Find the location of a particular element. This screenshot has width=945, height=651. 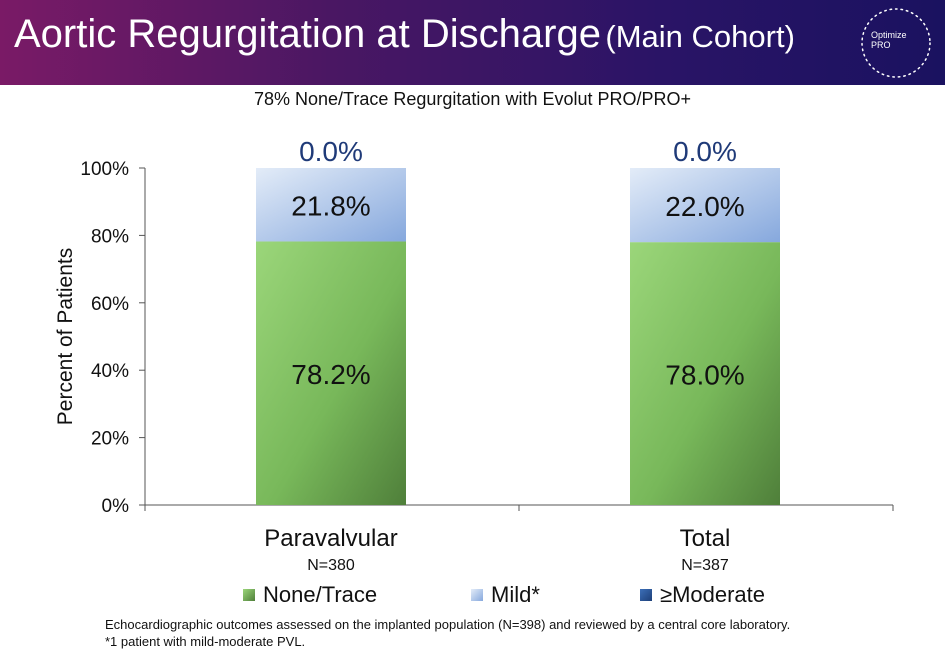

logo-text: Optimize PRO is located at coordinates (889, 40).